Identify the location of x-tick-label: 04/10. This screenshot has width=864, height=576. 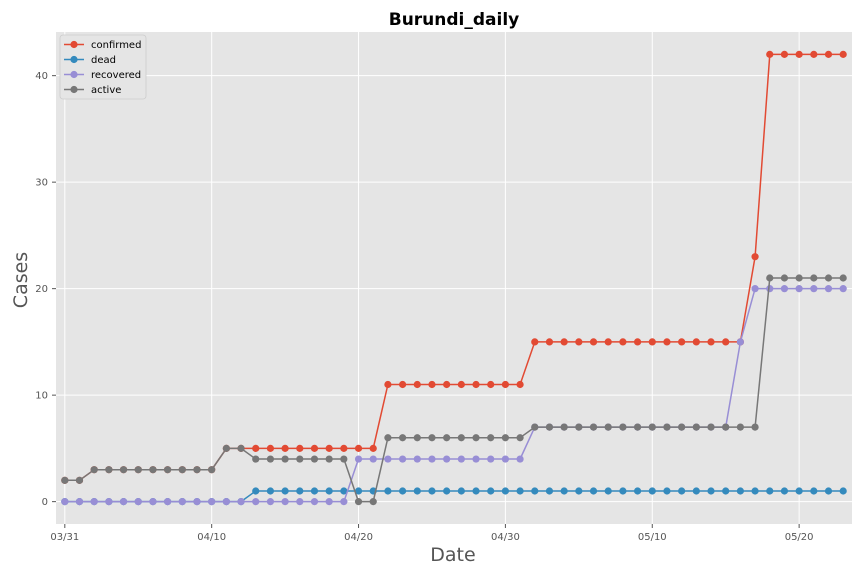
(211, 537).